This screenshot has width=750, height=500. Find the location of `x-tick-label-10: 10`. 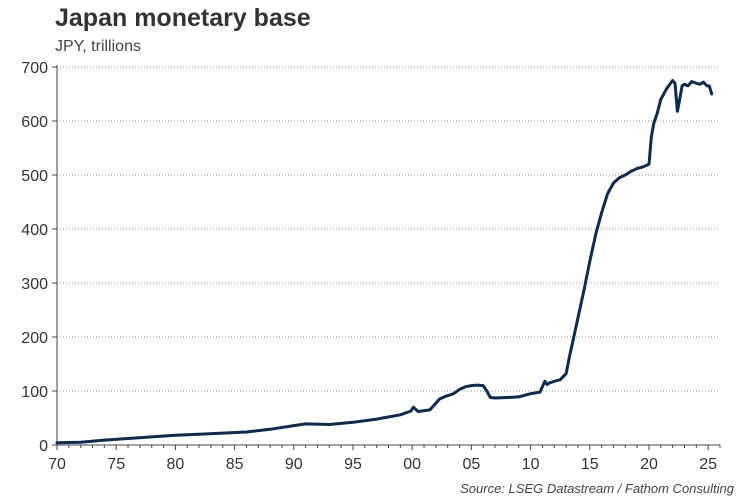

x-tick-label-10: 10 is located at coordinates (531, 464).